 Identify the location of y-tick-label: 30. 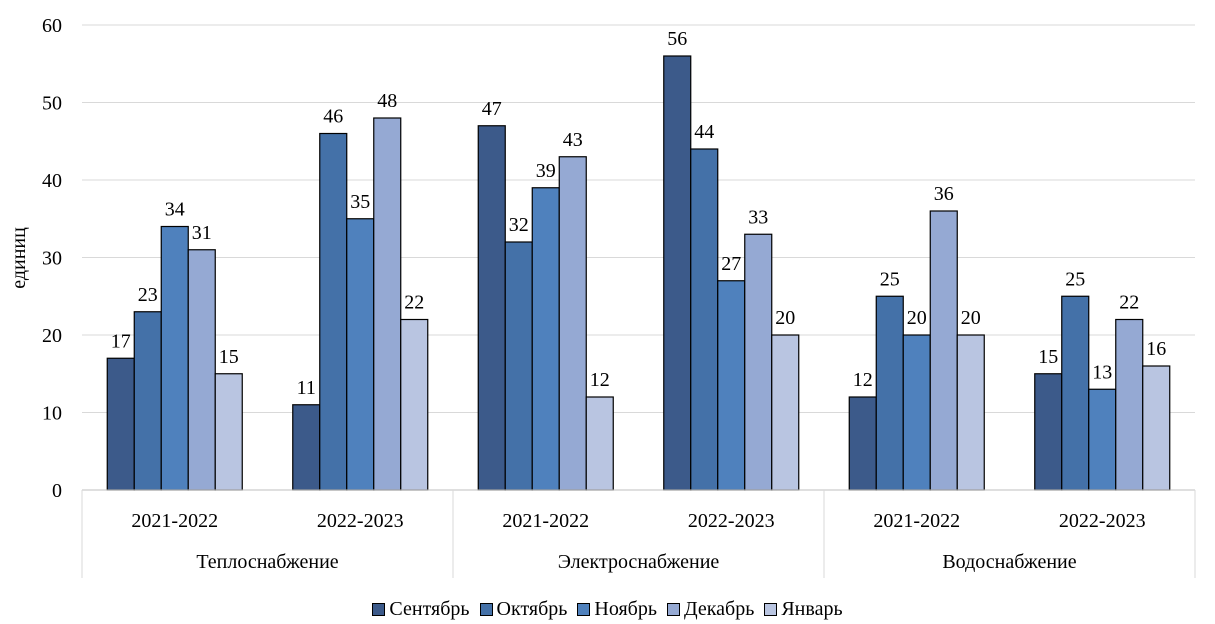
(52, 259).